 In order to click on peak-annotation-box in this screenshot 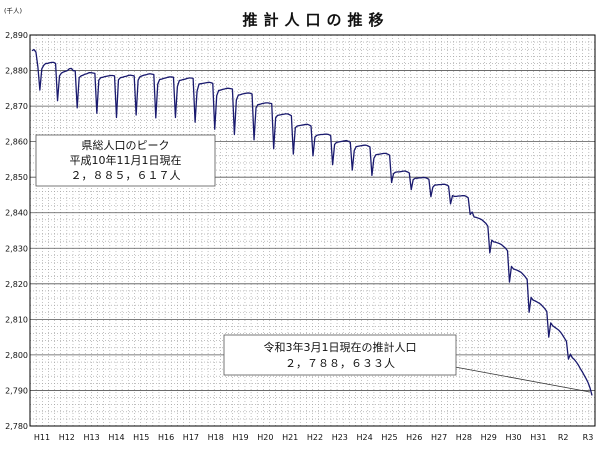, I will do `click(125, 160)`.